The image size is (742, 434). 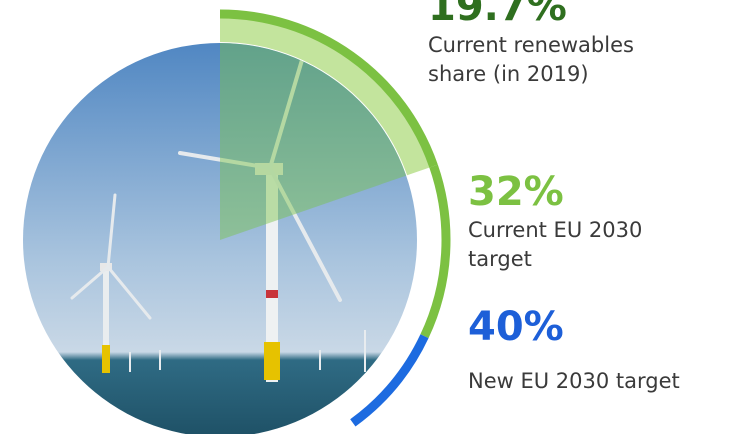 I want to click on share-wedge, so click(x=313, y=141).